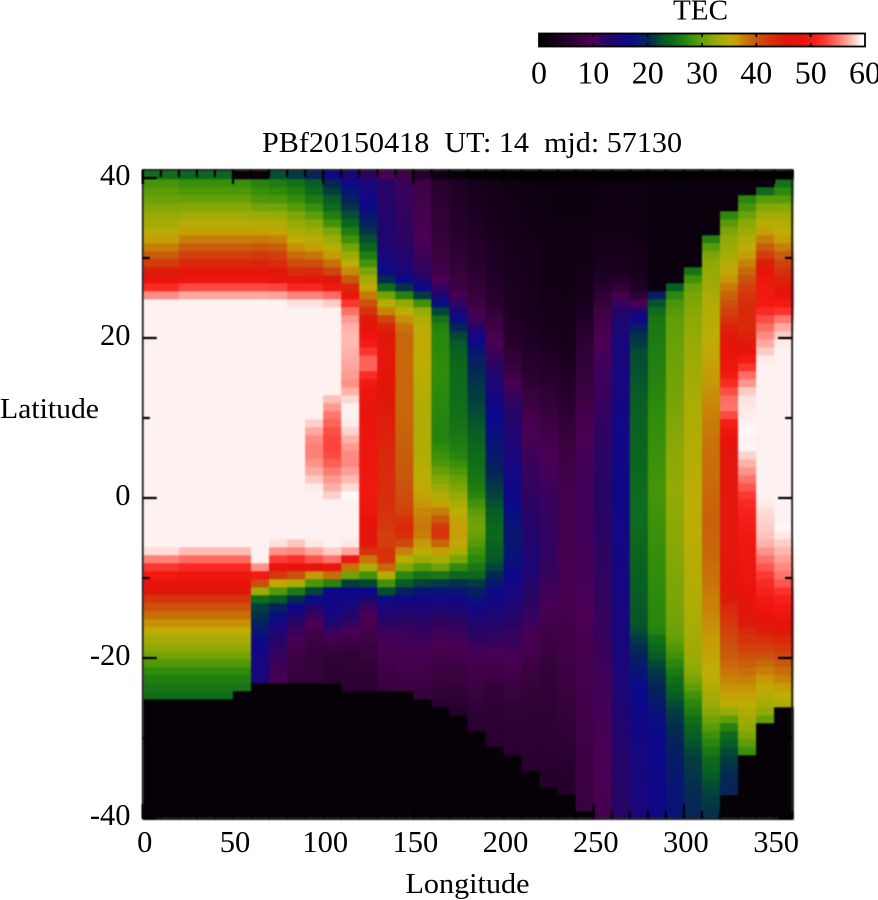 The height and width of the screenshot is (900, 878). Describe the element at coordinates (863, 73) in the screenshot. I see `svg-text: 60` at that location.